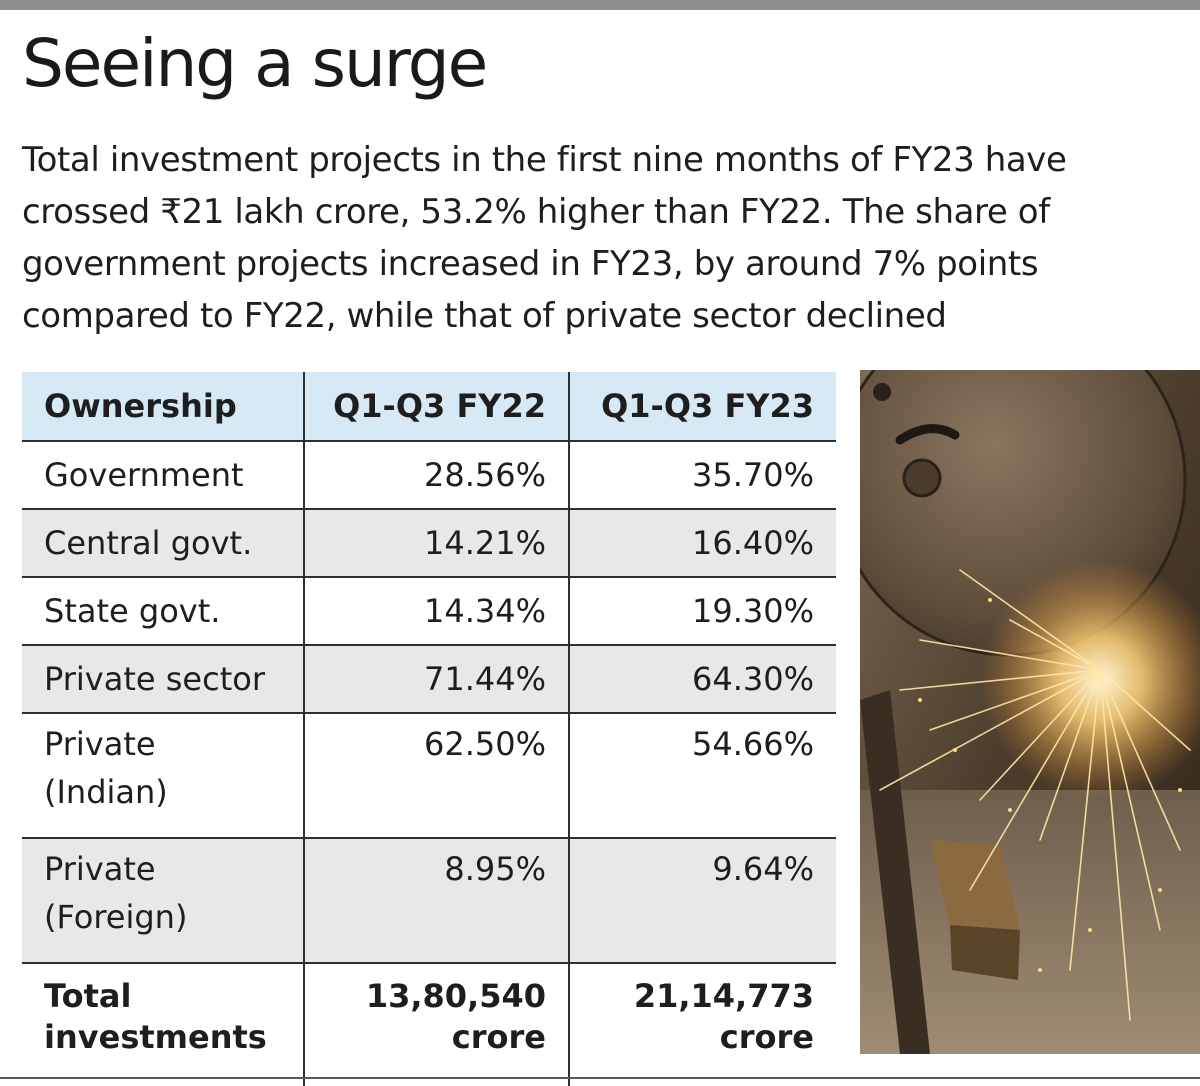 Image resolution: width=1200 pixels, height=1086 pixels. What do you see at coordinates (163, 406) in the screenshot?
I see `header-ownership: Ownership` at bounding box center [163, 406].